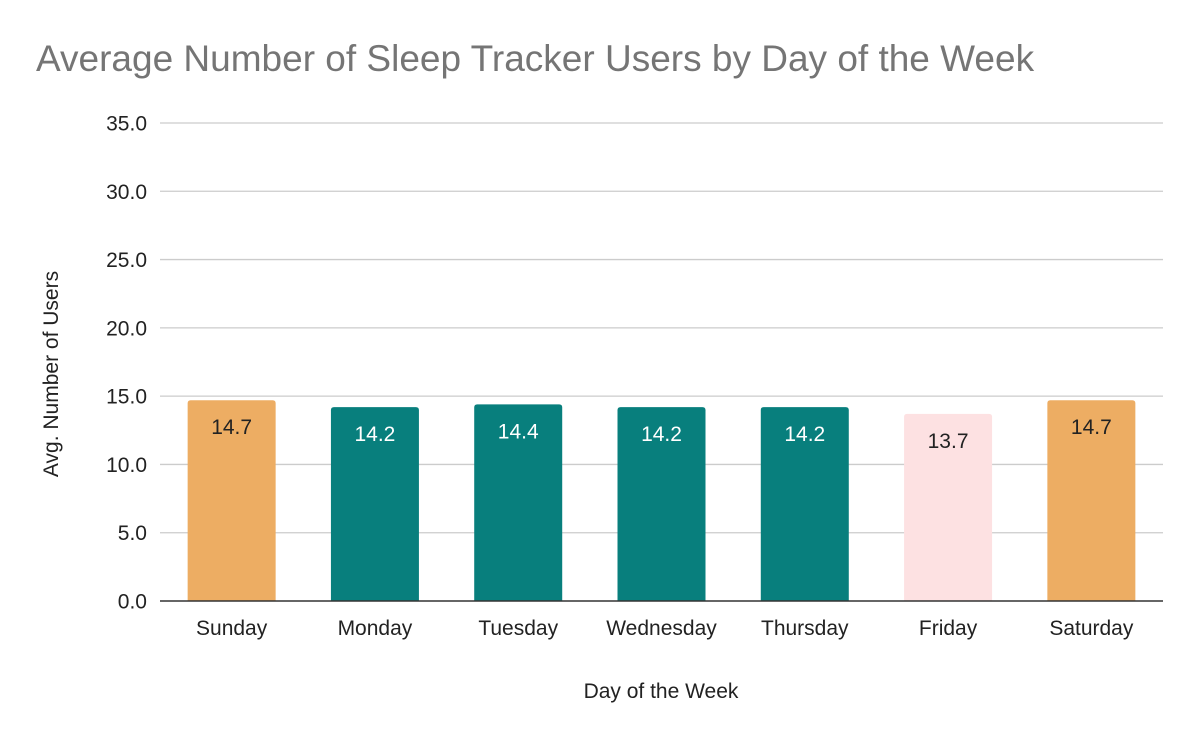 This screenshot has width=1200, height=742. Describe the element at coordinates (948, 628) in the screenshot. I see `x-tick-label: Friday` at that location.